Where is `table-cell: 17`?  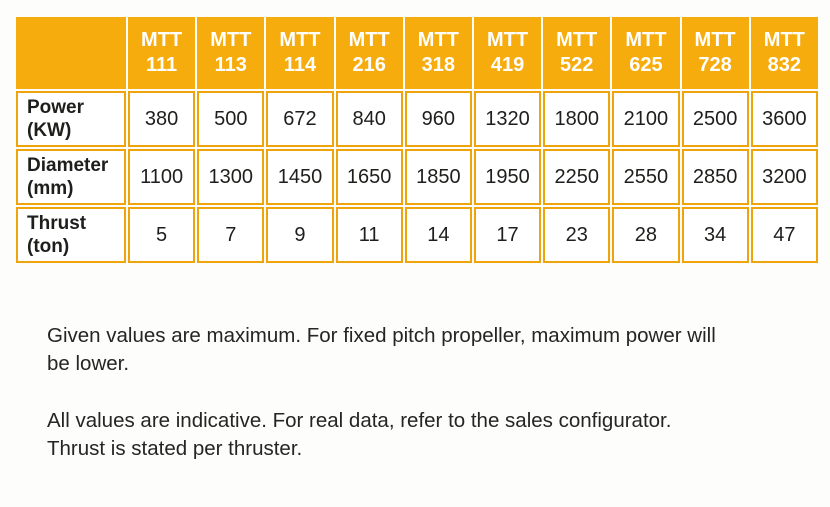
table-cell: 17 is located at coordinates (507, 235).